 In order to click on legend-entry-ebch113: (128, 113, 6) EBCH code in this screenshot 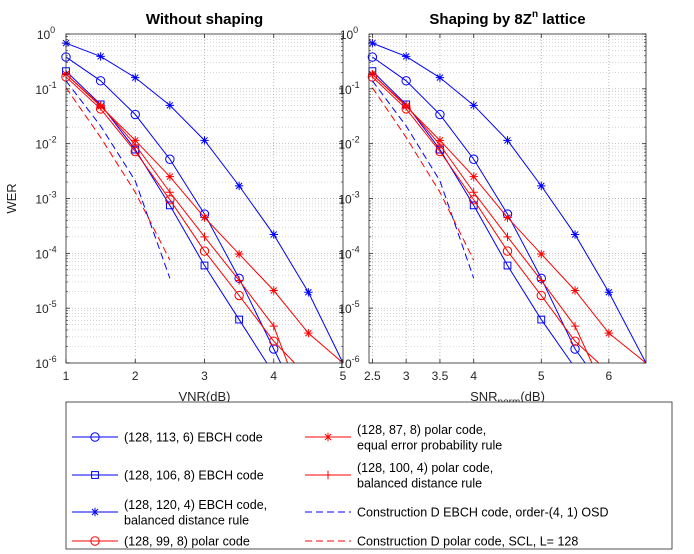, I will do `click(167, 438)`.